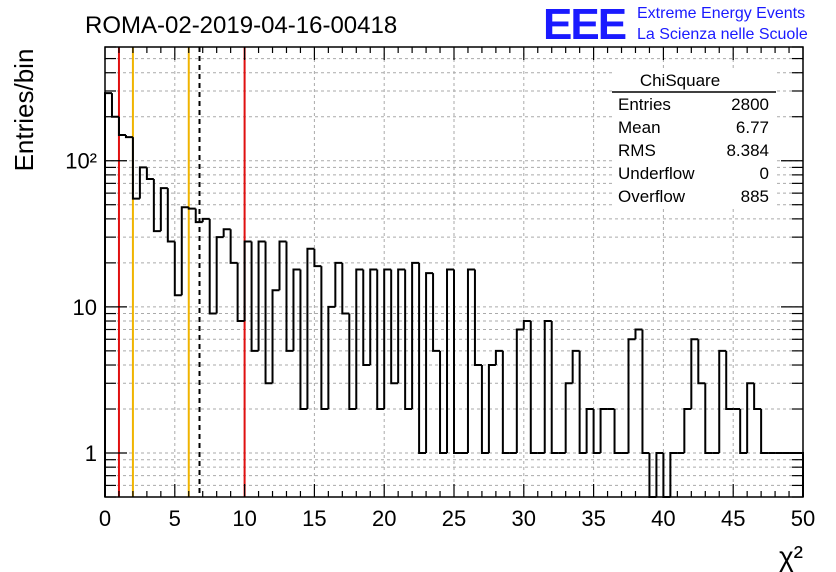  Describe the element at coordinates (584, 24) in the screenshot. I see `eee-logo-letters: EEE` at that location.